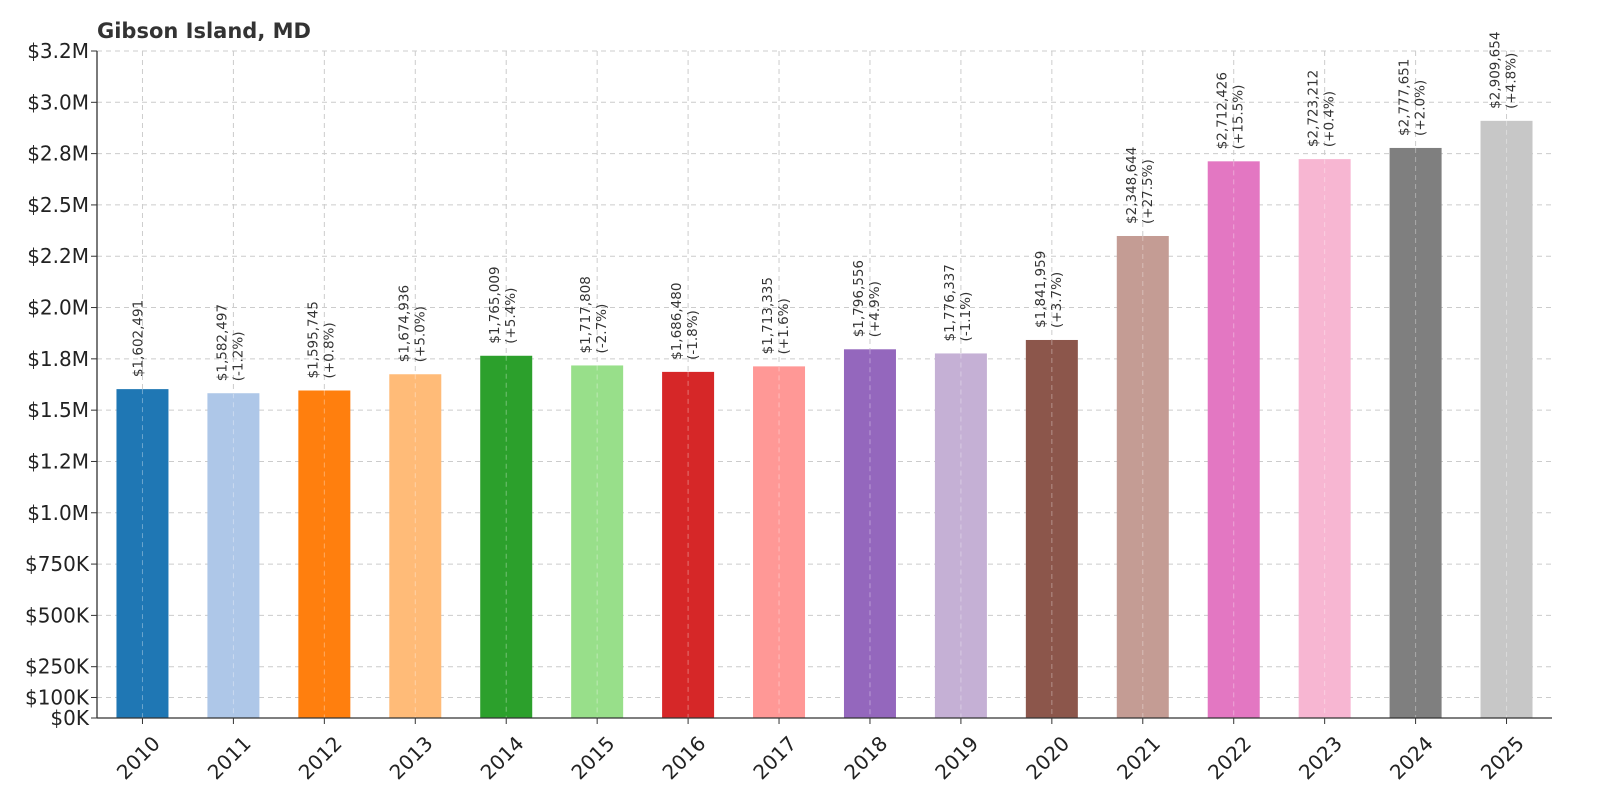 The width and height of the screenshot is (1600, 800). What do you see at coordinates (859, 298) in the screenshot?
I see `value-label: $1,796,556` at bounding box center [859, 298].